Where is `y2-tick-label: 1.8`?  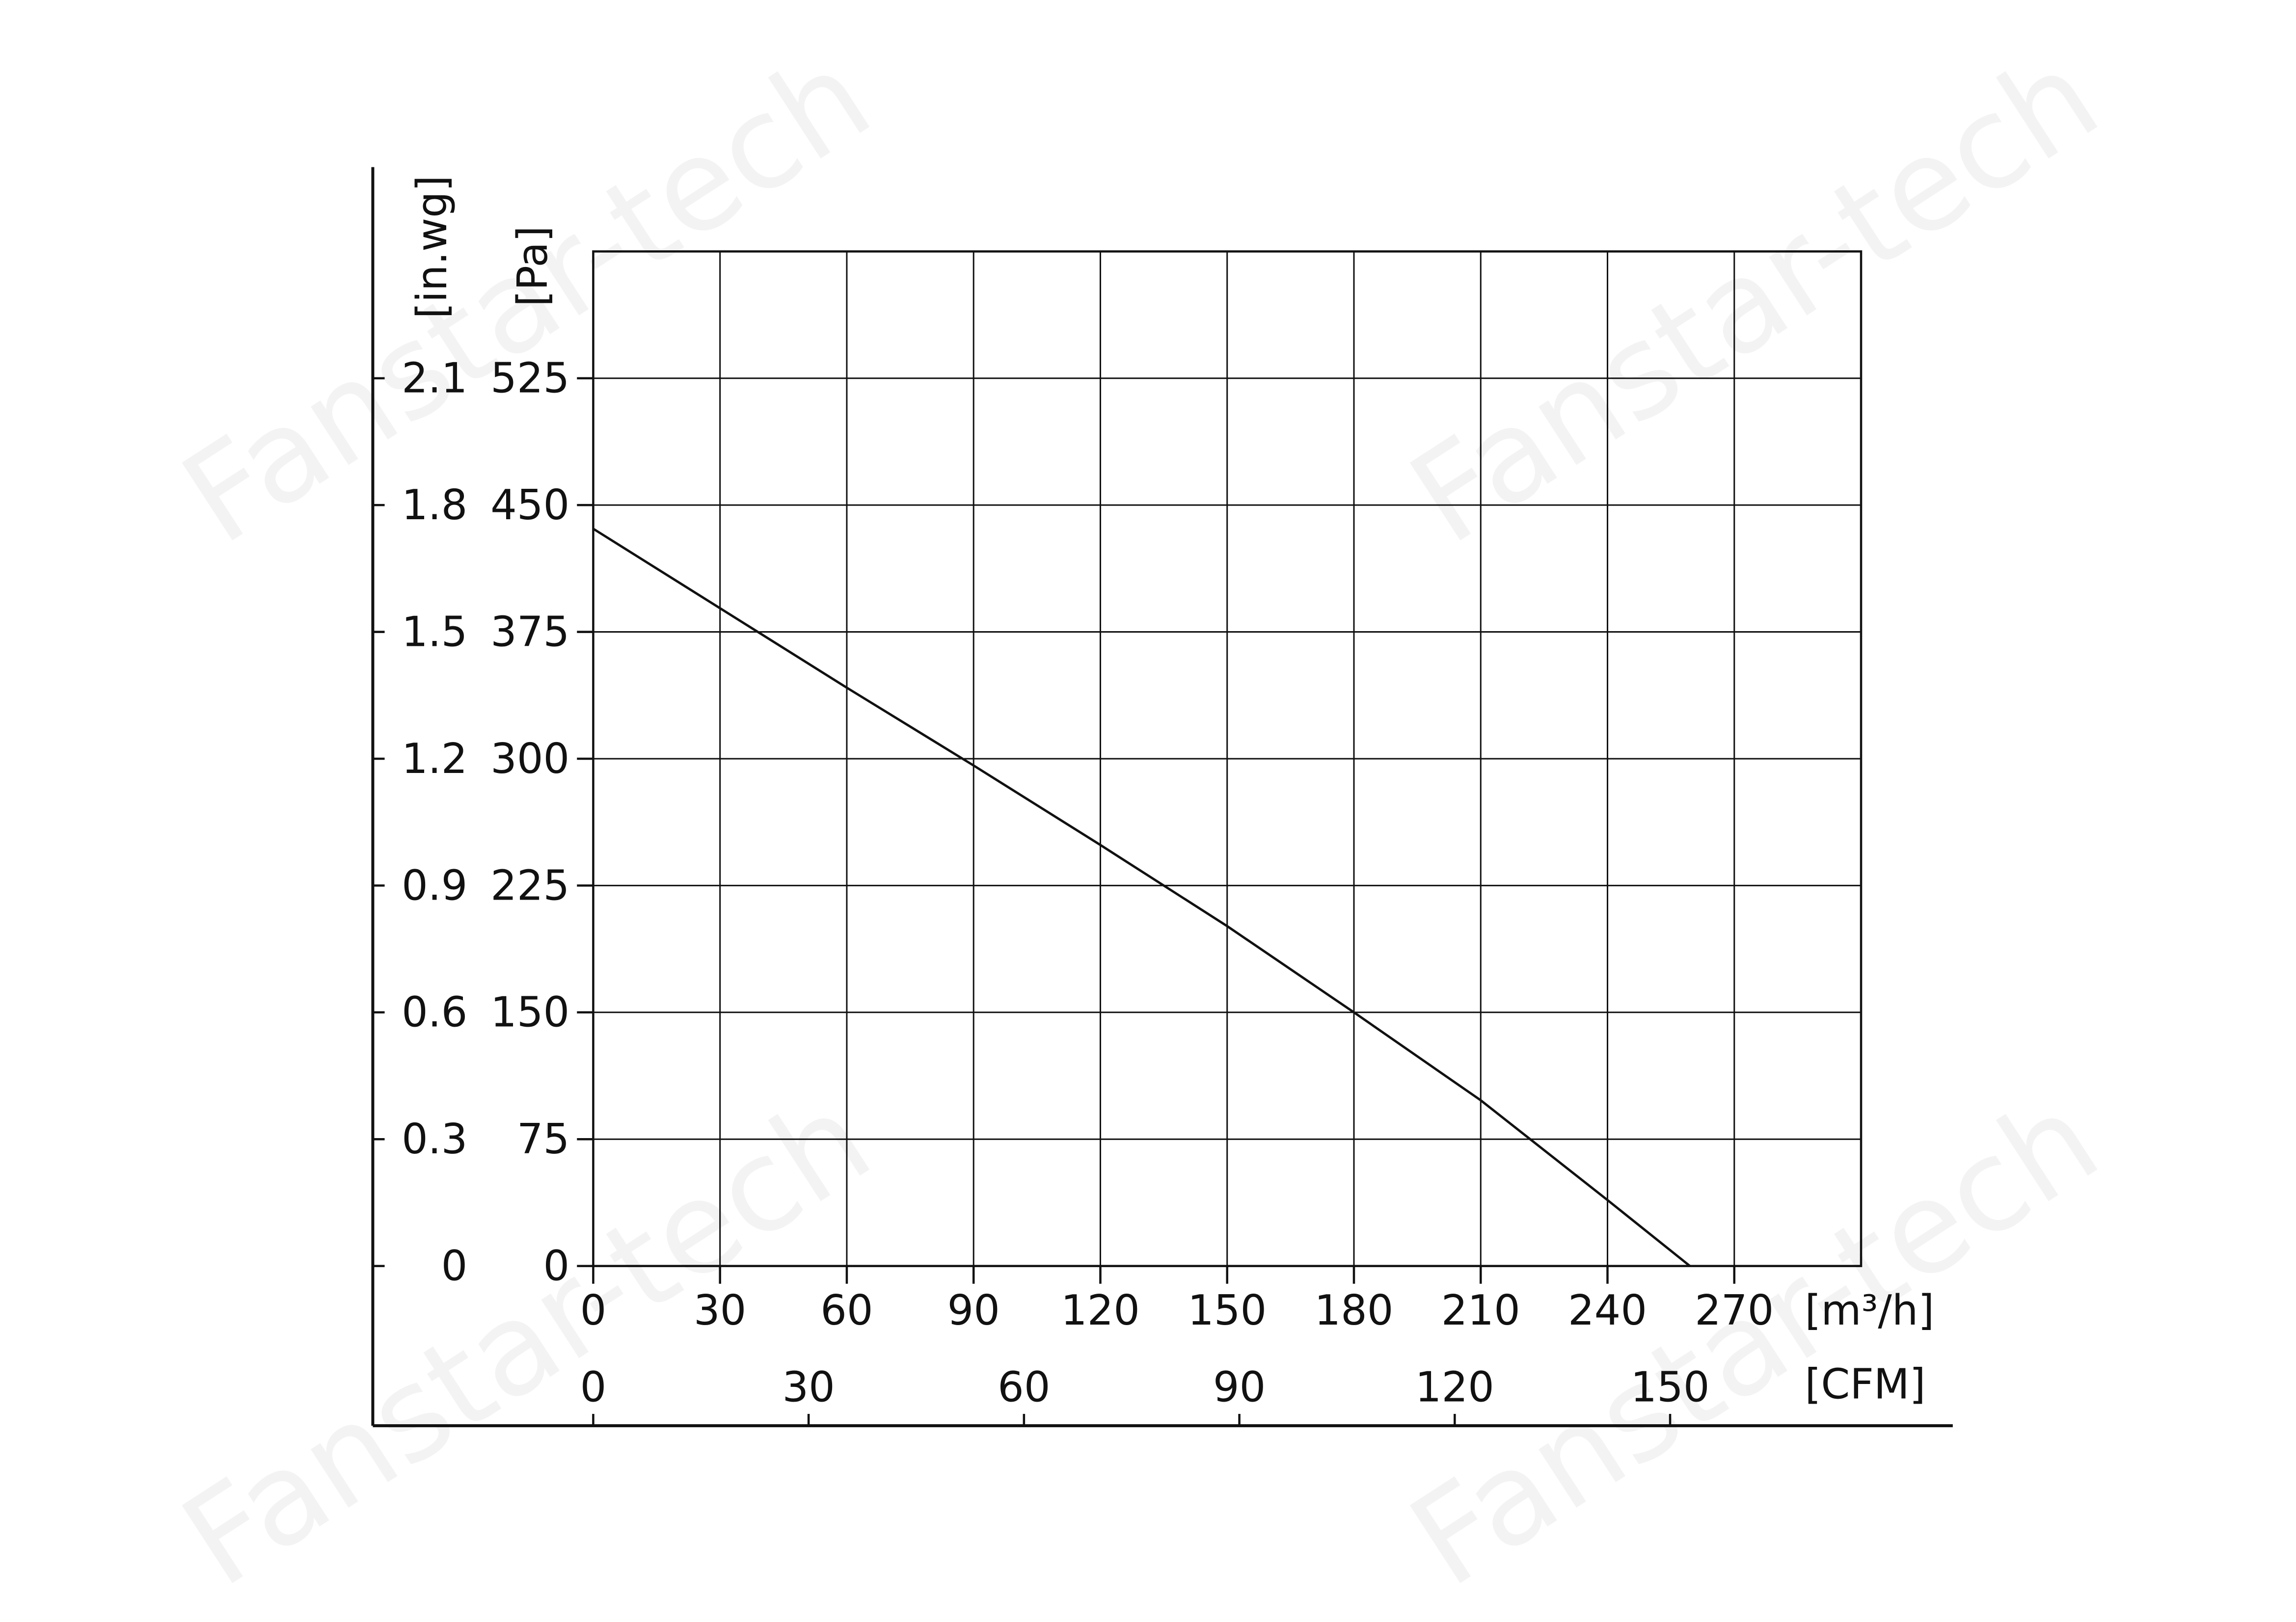
y2-tick-label: 1.8 is located at coordinates (434, 505).